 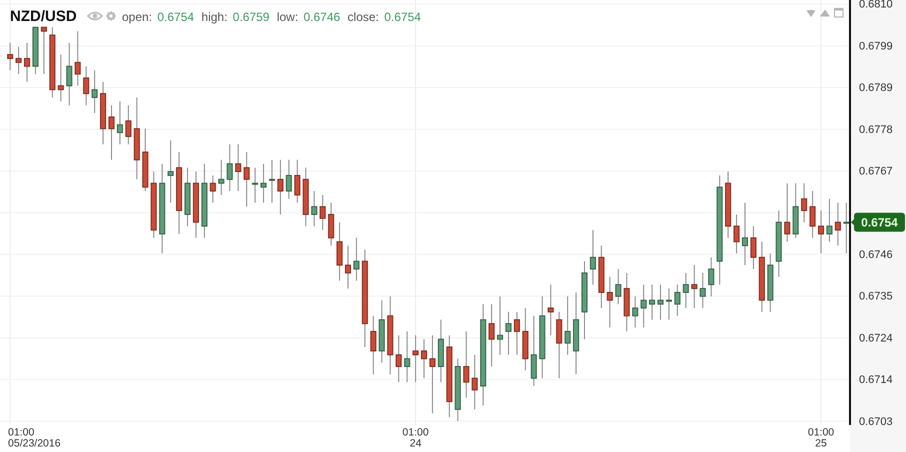 I want to click on text: NZD/USD, so click(x=43, y=16).